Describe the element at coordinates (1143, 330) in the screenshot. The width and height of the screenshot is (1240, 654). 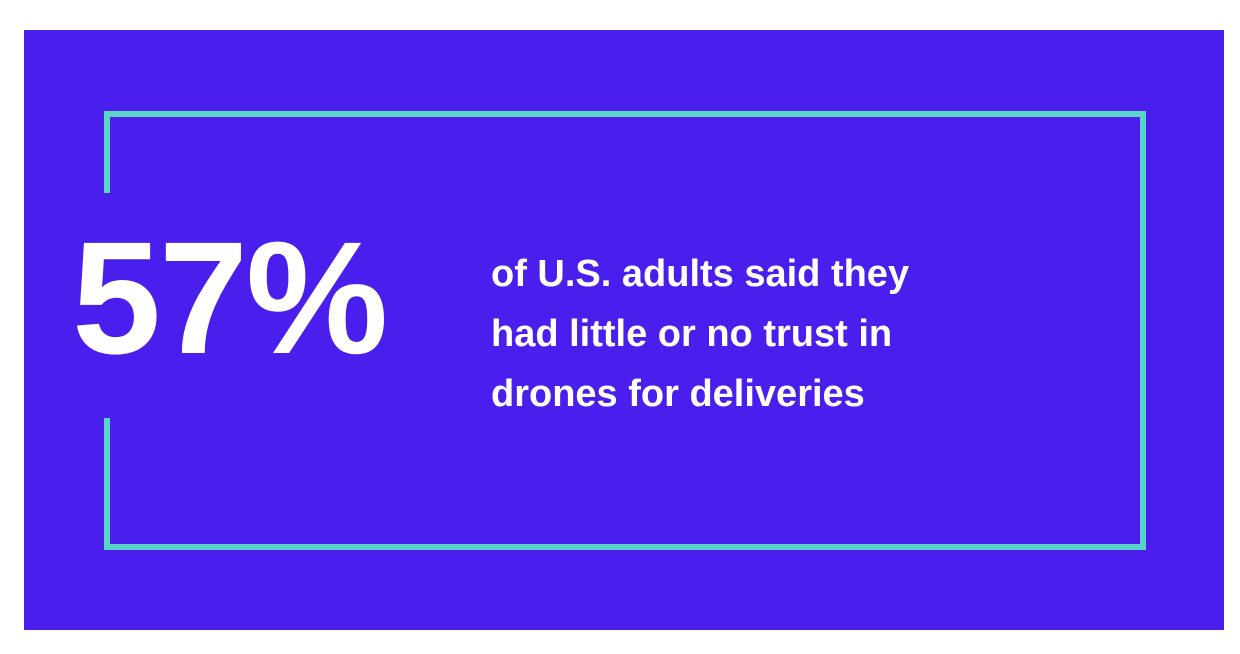
I see `frame-right-border` at that location.